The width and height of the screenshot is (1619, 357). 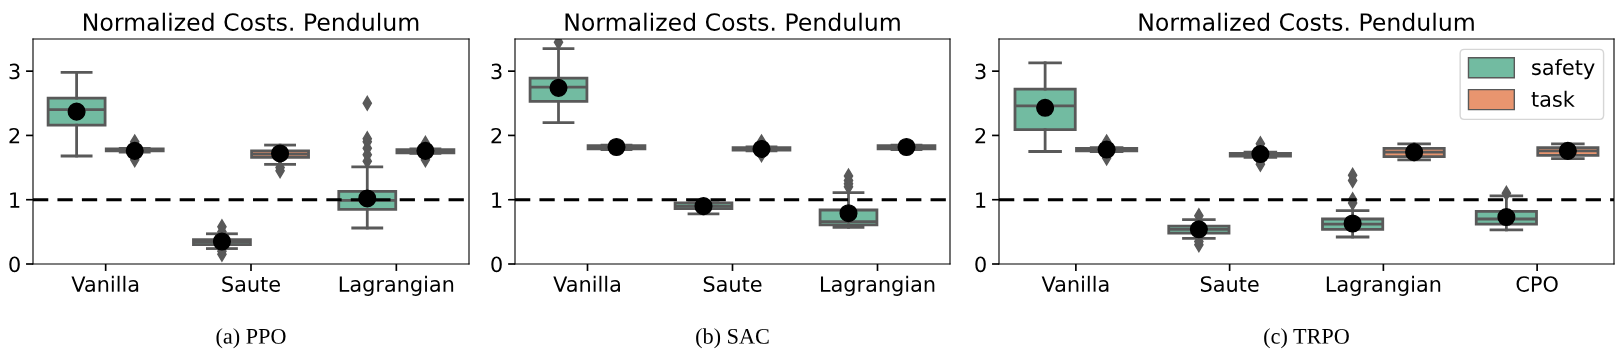 I want to click on text: (b) SAC, so click(x=732, y=338).